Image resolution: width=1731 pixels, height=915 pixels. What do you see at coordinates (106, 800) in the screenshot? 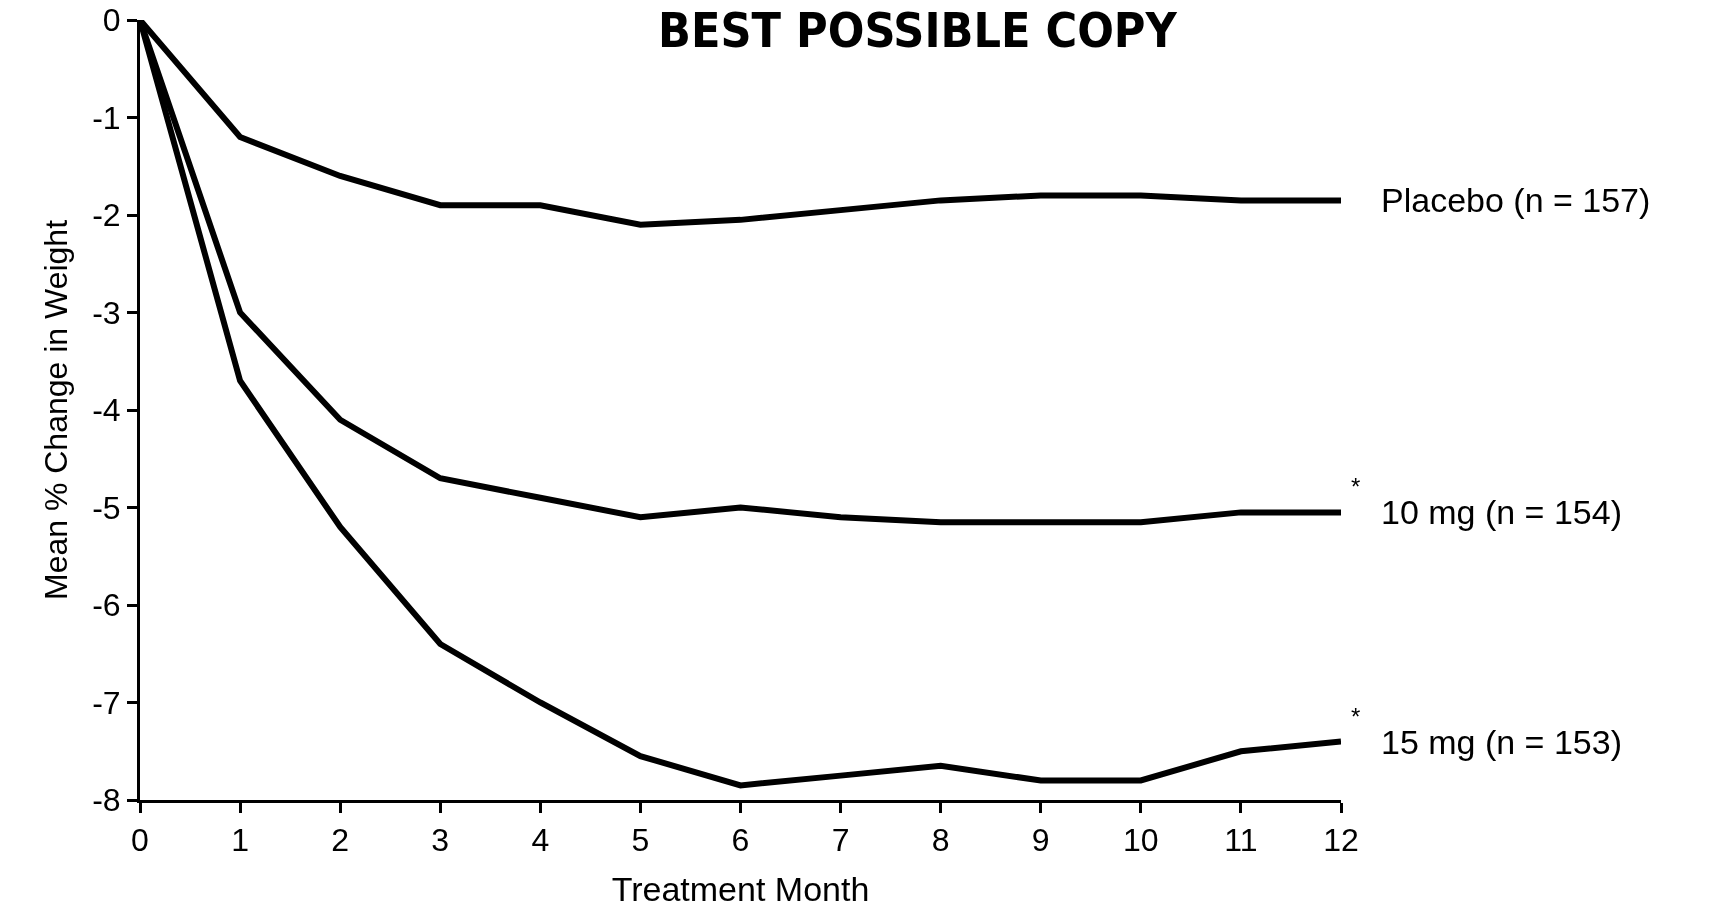
I see `y-tick-label: -8` at bounding box center [106, 800].